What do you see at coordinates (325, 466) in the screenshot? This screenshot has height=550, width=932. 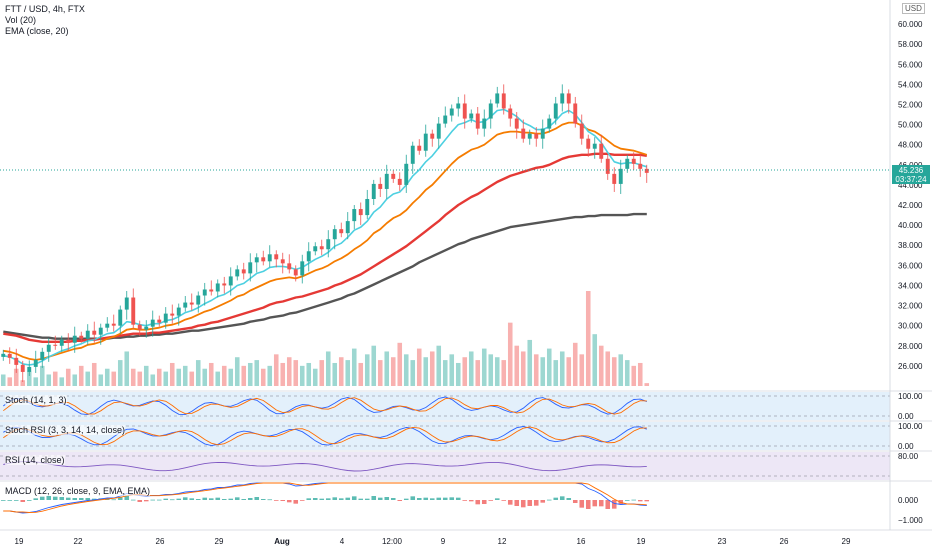 I see `rsi-line` at bounding box center [325, 466].